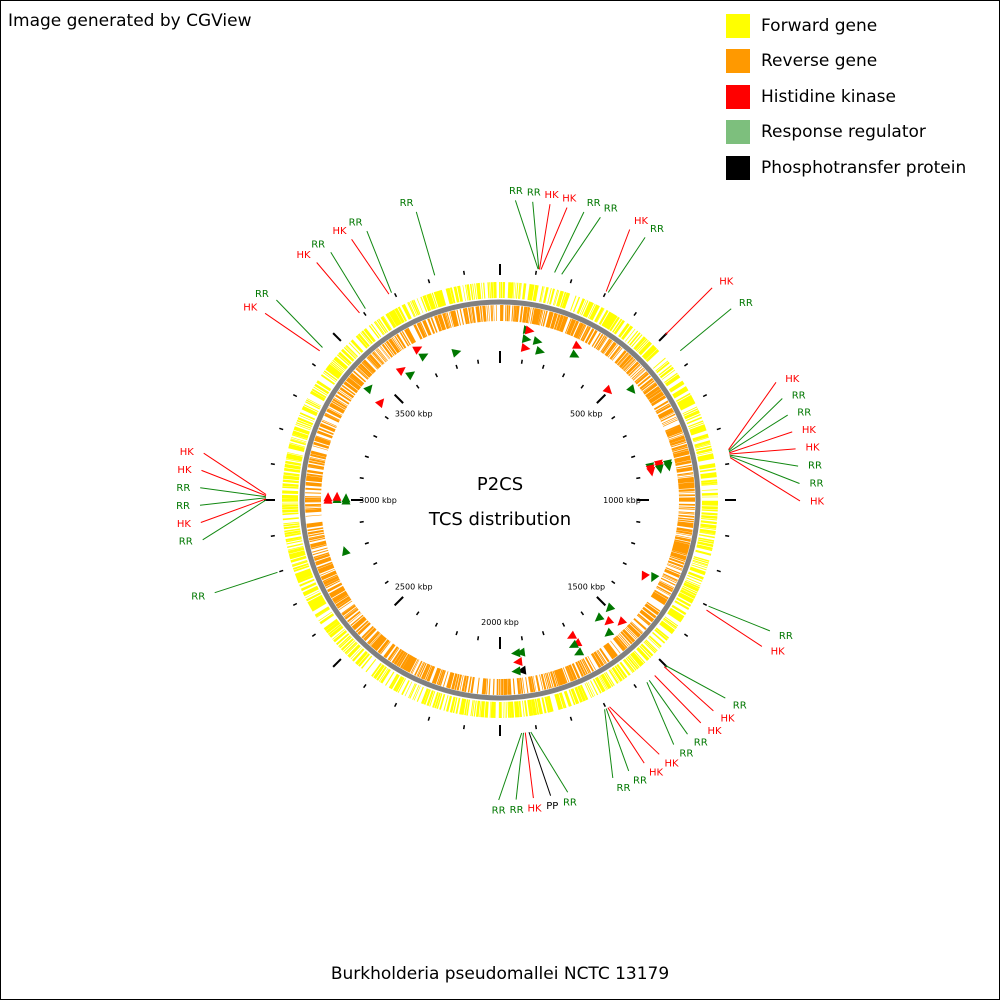  I want to click on legend-swatch-response-regulator, so click(738, 132).